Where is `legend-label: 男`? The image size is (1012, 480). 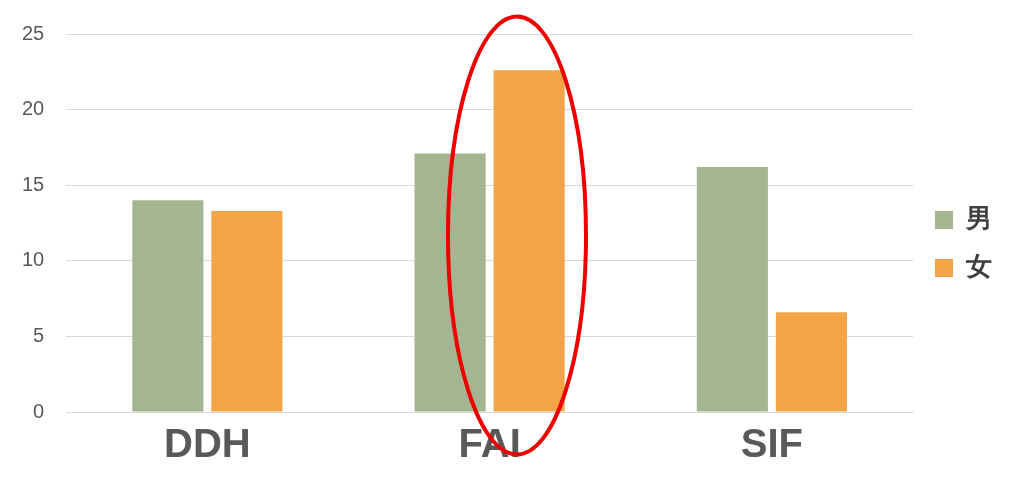
legend-label: 男 is located at coordinates (978, 217).